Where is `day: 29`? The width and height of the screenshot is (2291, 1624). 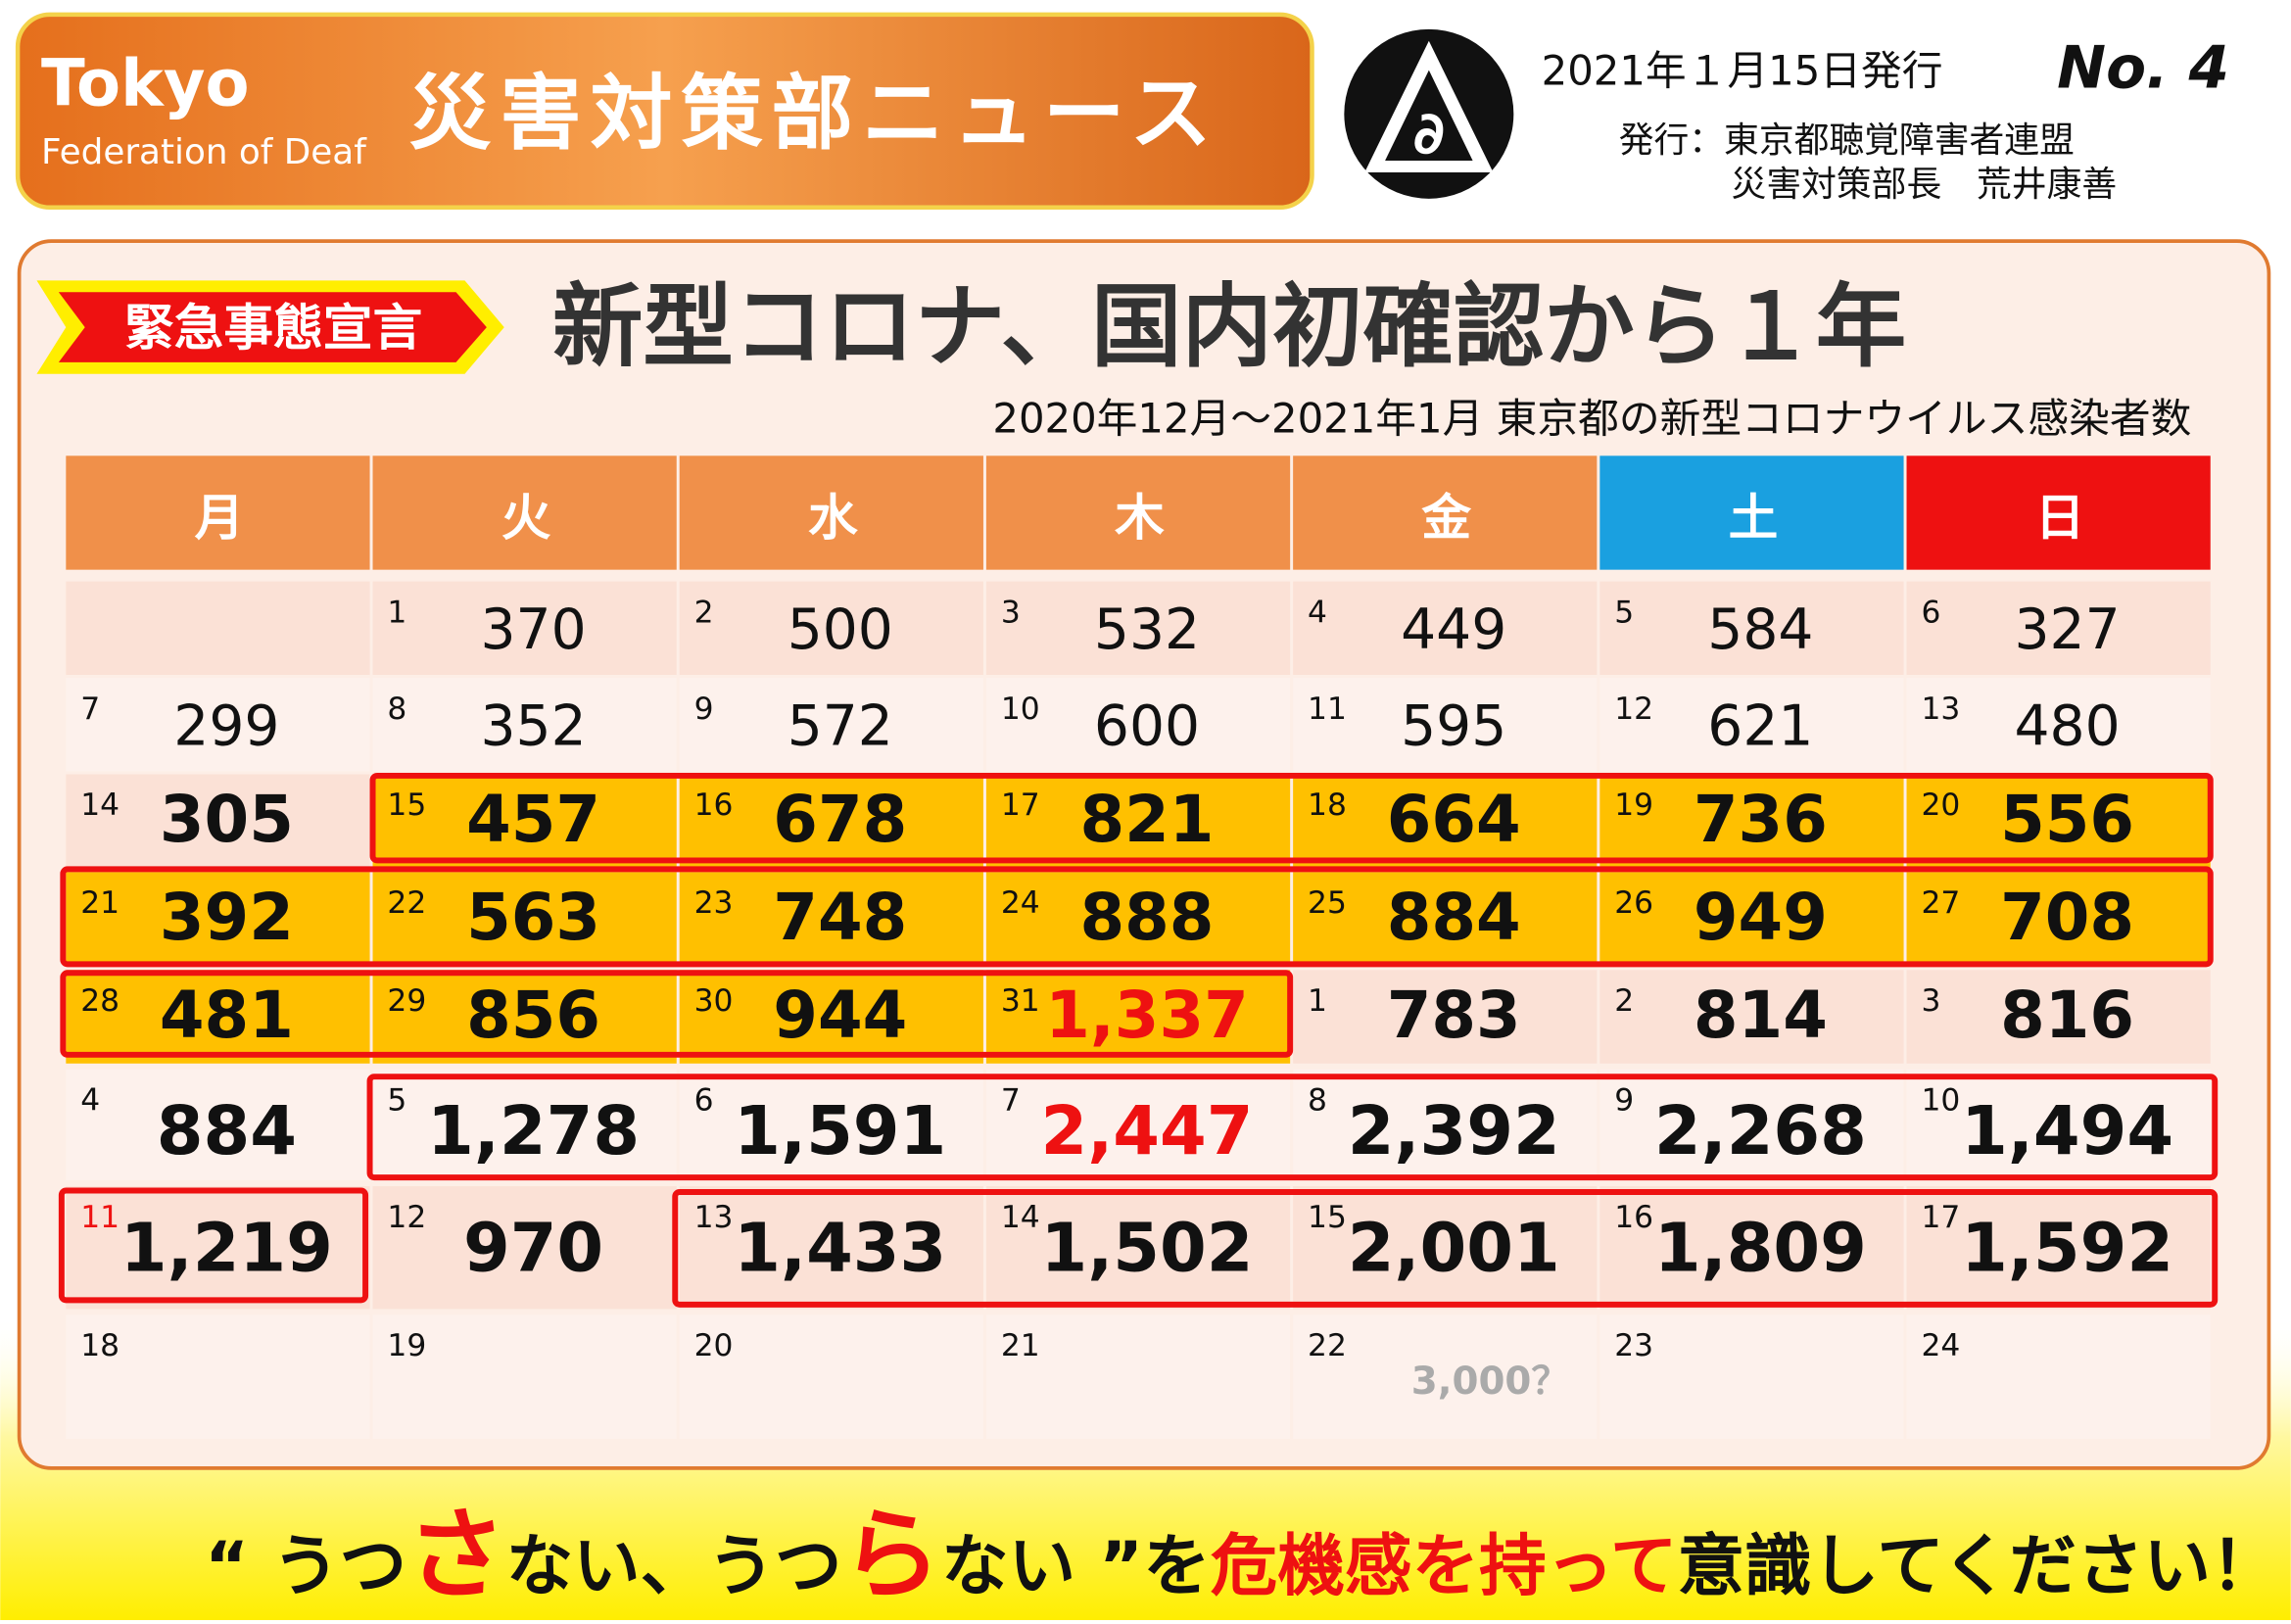 day: 29 is located at coordinates (406, 1001).